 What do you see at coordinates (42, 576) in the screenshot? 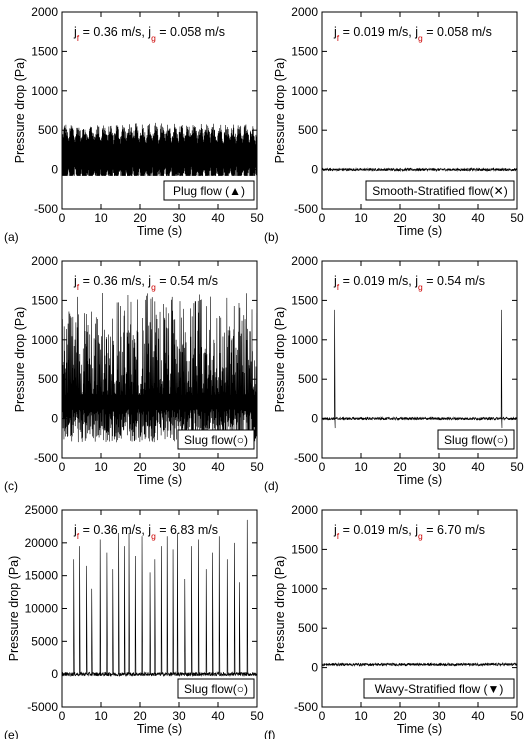
I see `y-tick-label: 15000` at bounding box center [42, 576].